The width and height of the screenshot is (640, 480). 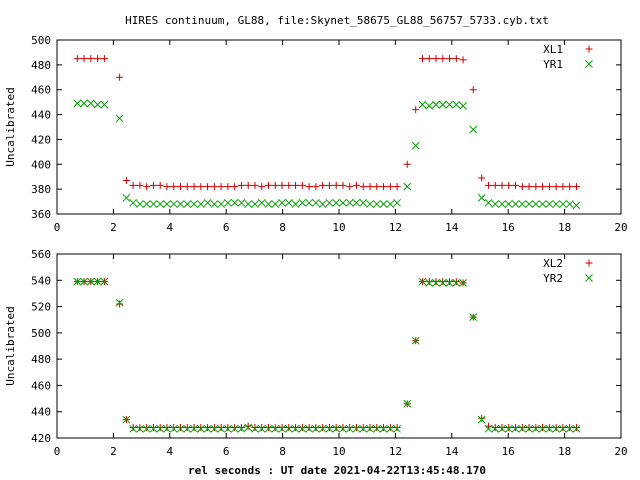 What do you see at coordinates (553, 278) in the screenshot?
I see `legend-label: YR2` at bounding box center [553, 278].